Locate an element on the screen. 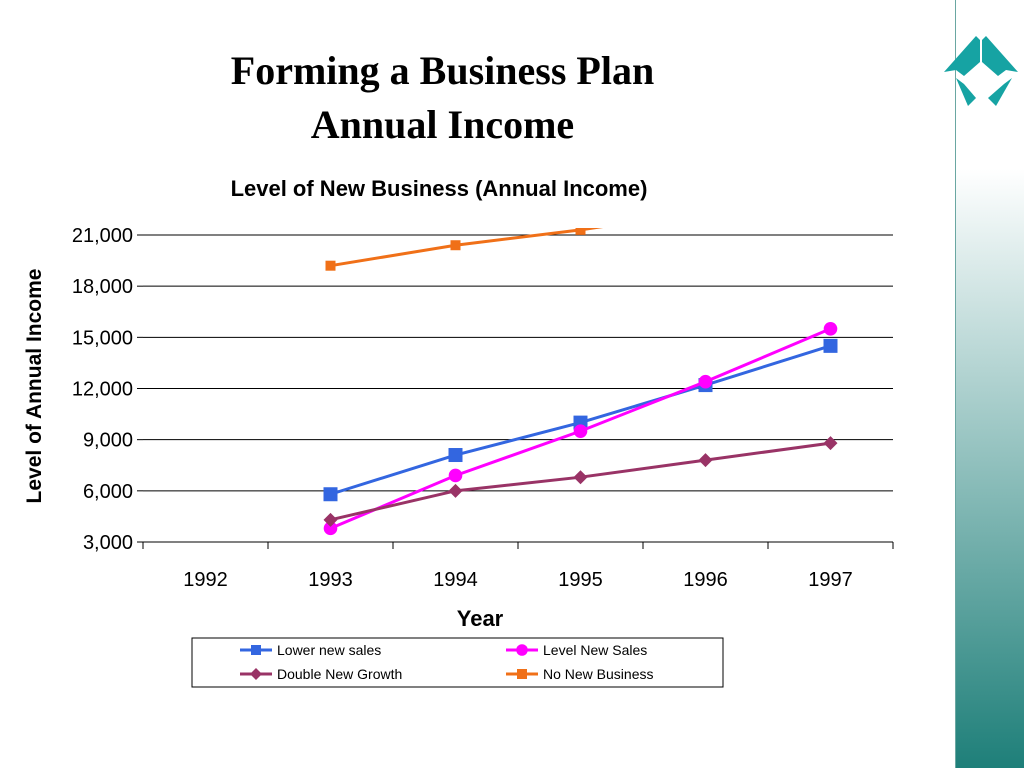  legend-box is located at coordinates (457, 662).